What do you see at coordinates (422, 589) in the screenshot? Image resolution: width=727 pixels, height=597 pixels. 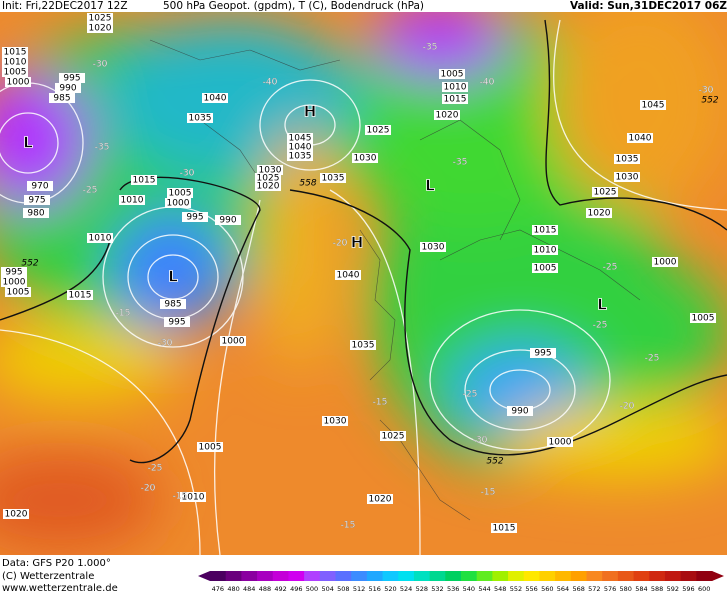 I see `colorbar-label: 528` at bounding box center [422, 589].